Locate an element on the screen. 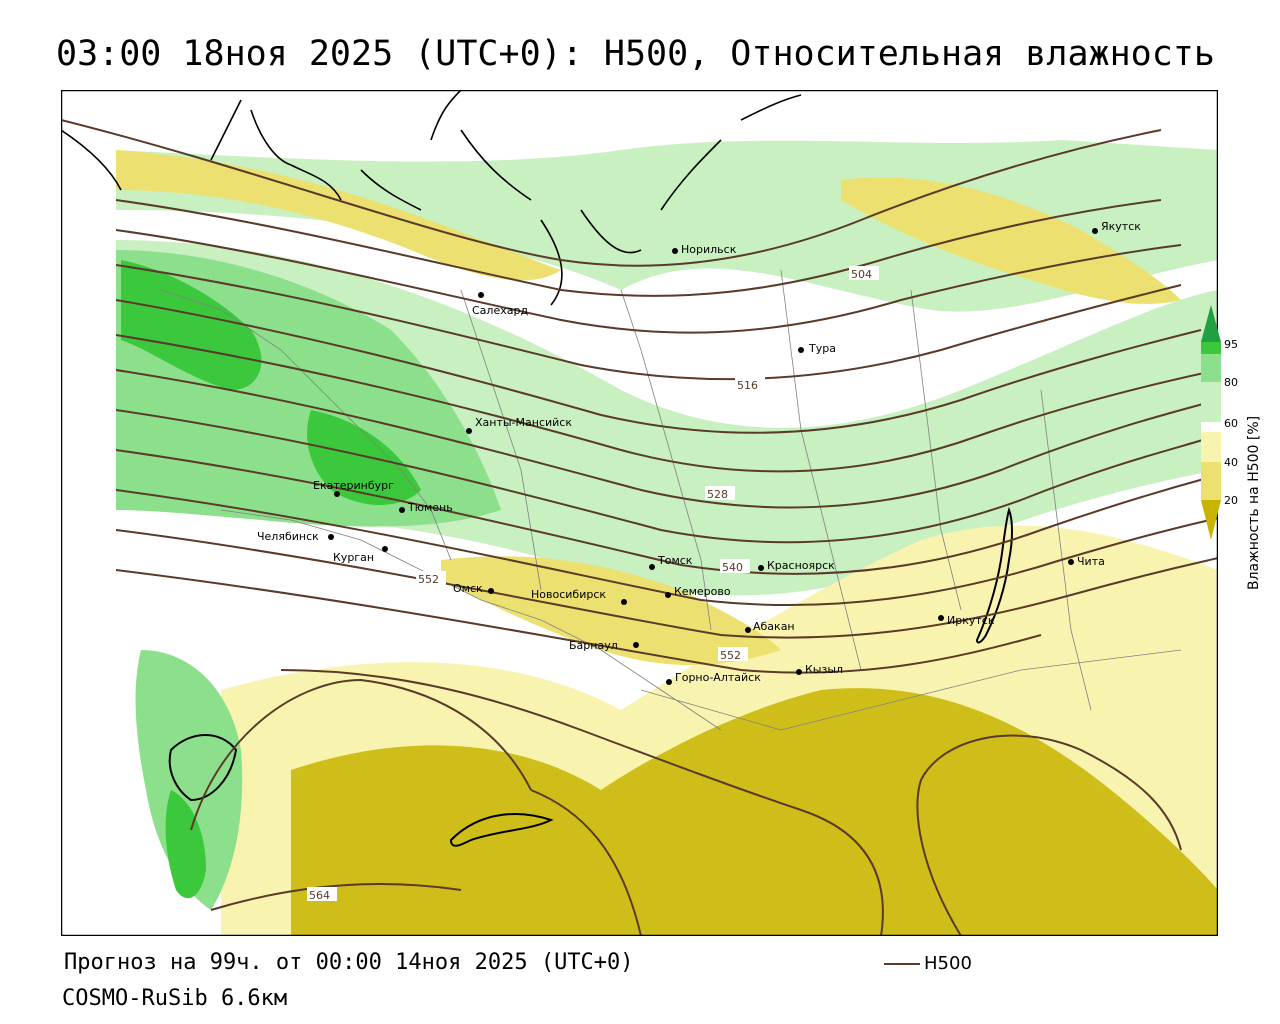  colorbar-cap-top is located at coordinates (1211, 323).